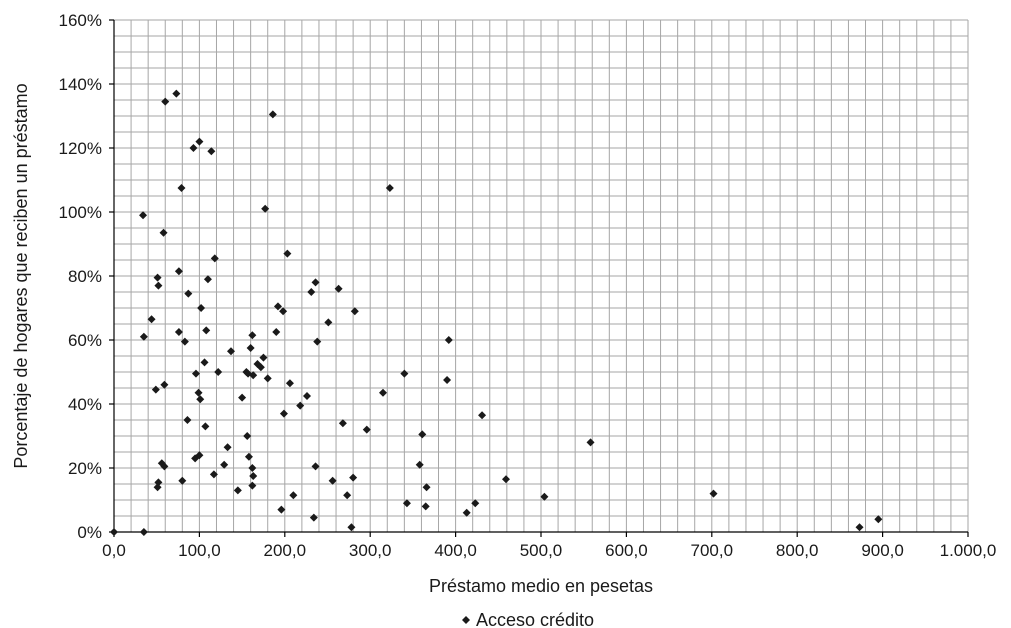  What do you see at coordinates (114, 550) in the screenshot?
I see `x-tick-label: 0,0` at bounding box center [114, 550].